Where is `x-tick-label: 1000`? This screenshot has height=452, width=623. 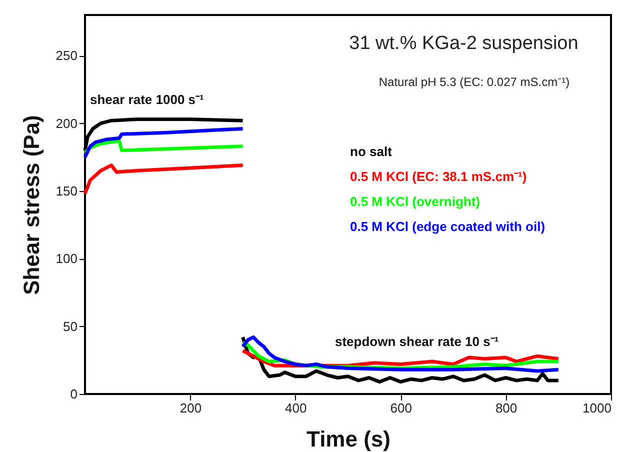 x-tick-label: 1000 is located at coordinates (597, 408).